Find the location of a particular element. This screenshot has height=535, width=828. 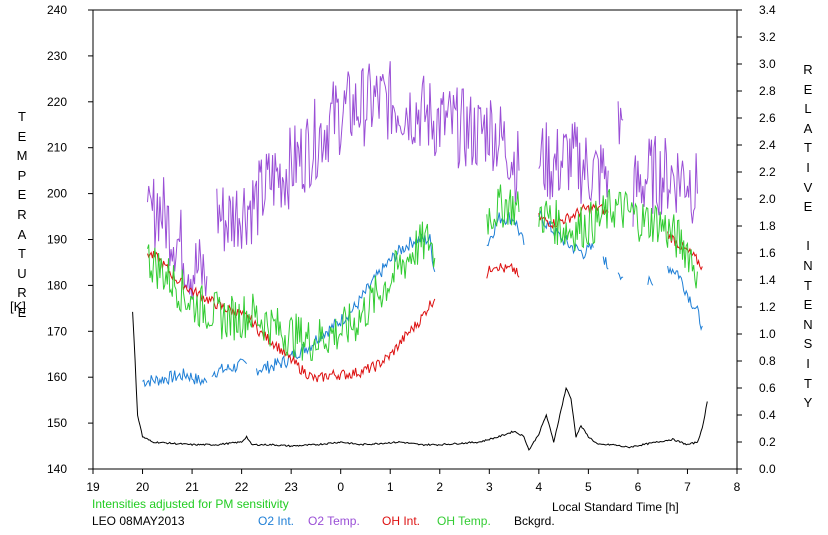

axis-label-letter: P is located at coordinates (22, 175).